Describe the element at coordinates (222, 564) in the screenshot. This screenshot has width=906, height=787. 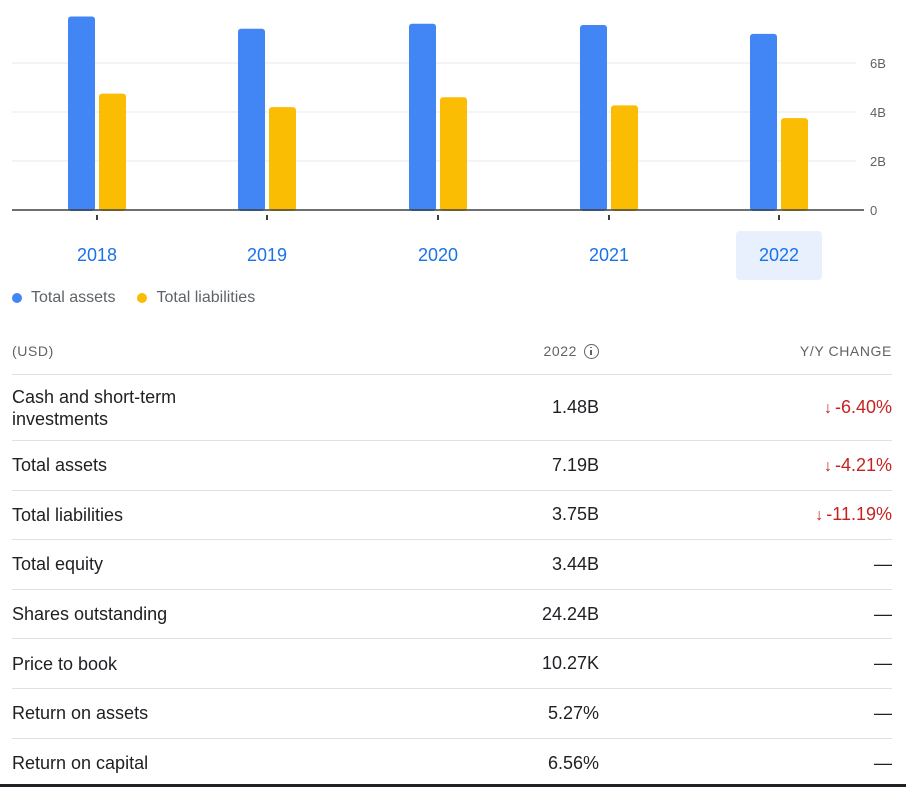
I see `row-label-cell: Total equity` at that location.